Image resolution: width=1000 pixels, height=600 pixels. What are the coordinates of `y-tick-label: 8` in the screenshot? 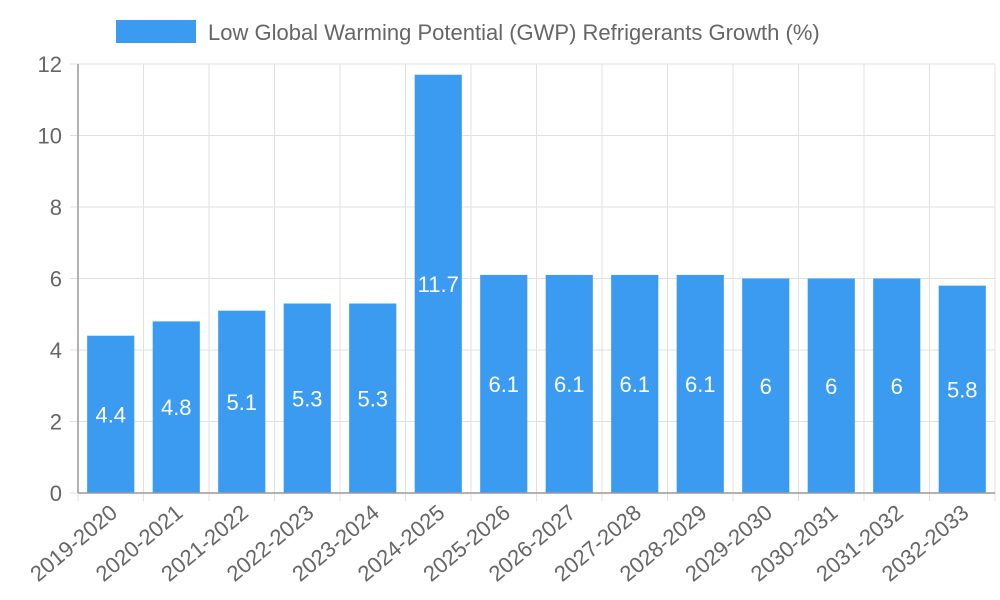 It's located at (56, 207).